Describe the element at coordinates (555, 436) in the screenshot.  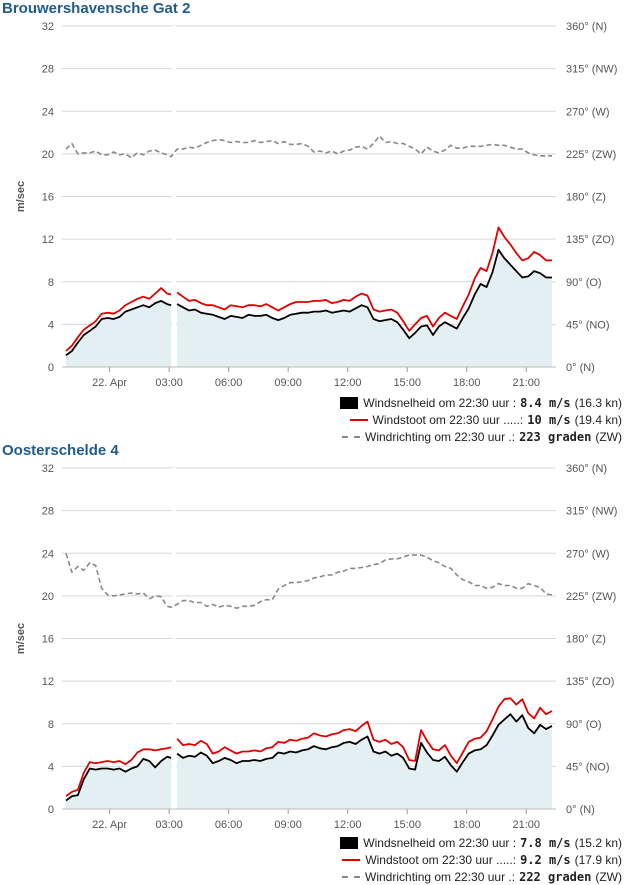
I see `legend-value: 223 graden` at that location.